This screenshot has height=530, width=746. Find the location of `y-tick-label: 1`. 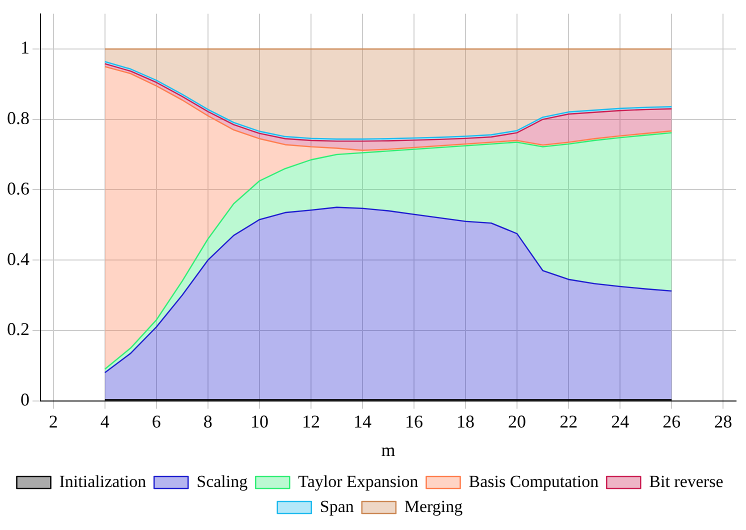

y-tick-label: 1 is located at coordinates (25, 48).